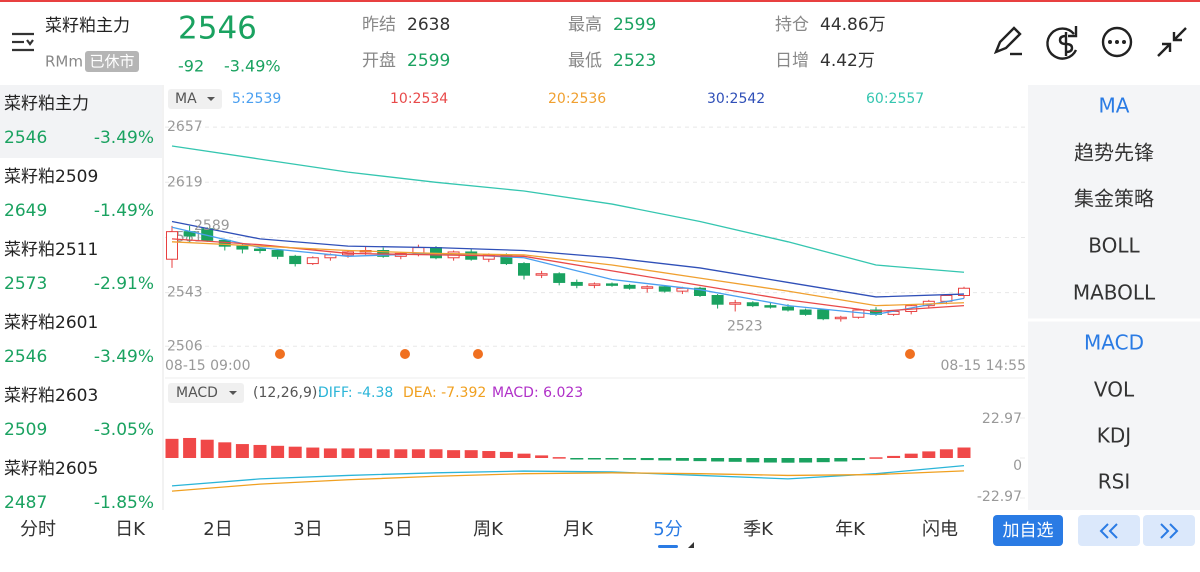 This screenshot has width=1200, height=572. Describe the element at coordinates (568, 481) in the screenshot. I see `macd-line` at that location.